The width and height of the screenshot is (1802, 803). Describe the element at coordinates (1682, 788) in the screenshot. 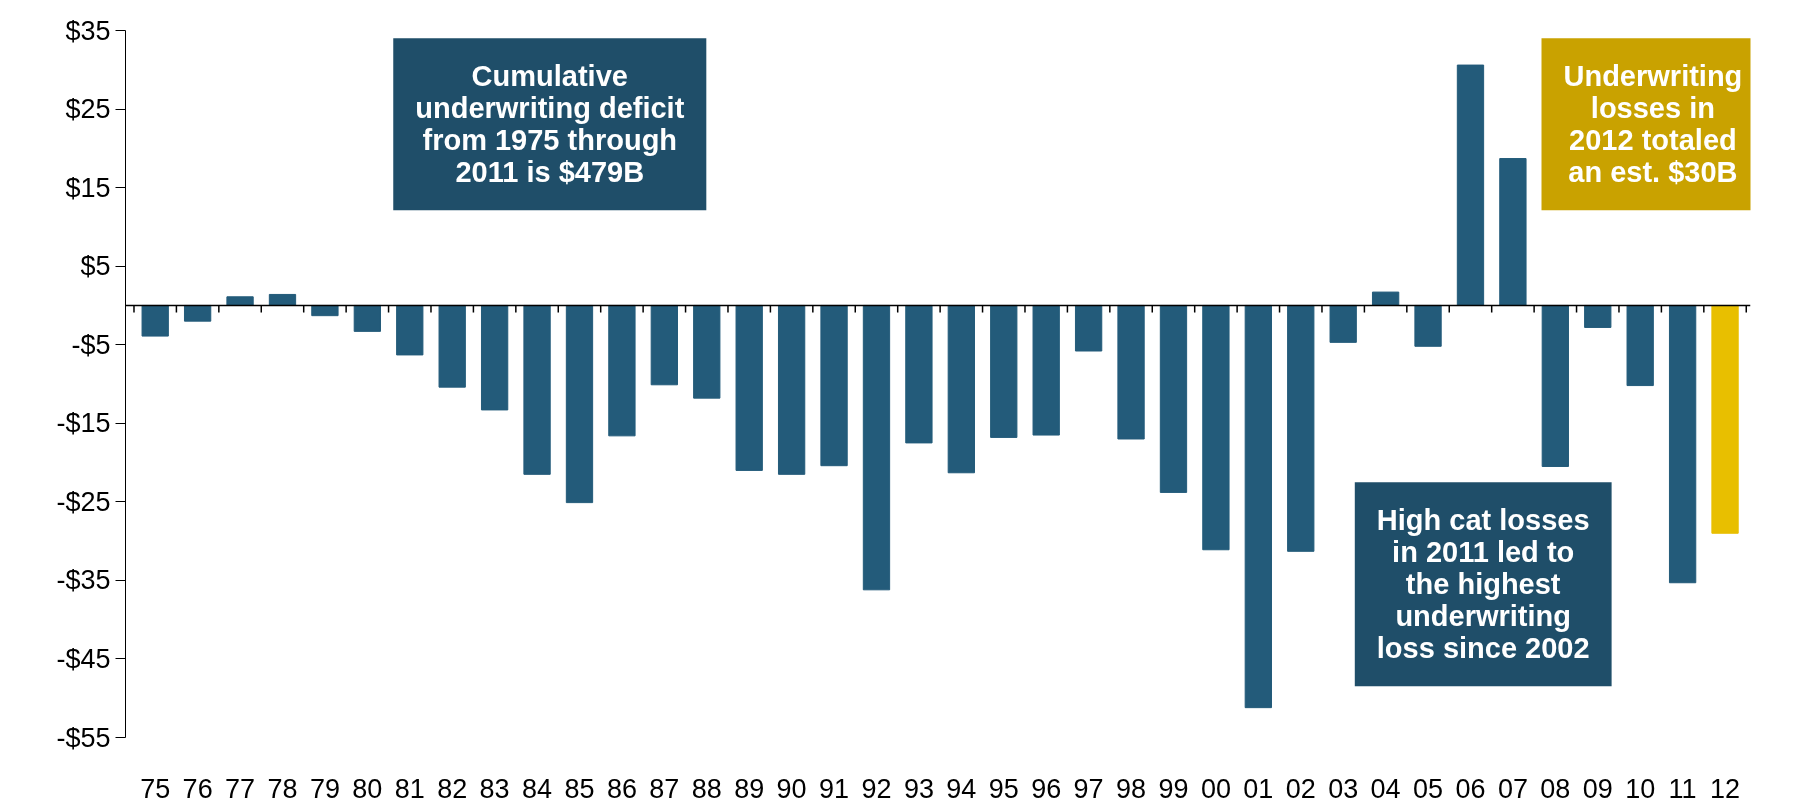

I see `x-tick-label: 11` at that location.